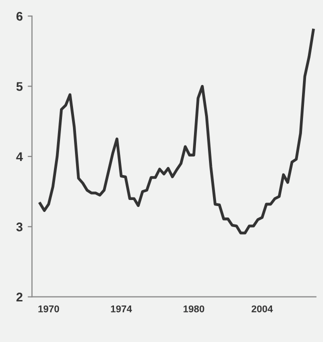 The image size is (323, 342). I want to click on x-tick-label: 1974, so click(121, 308).